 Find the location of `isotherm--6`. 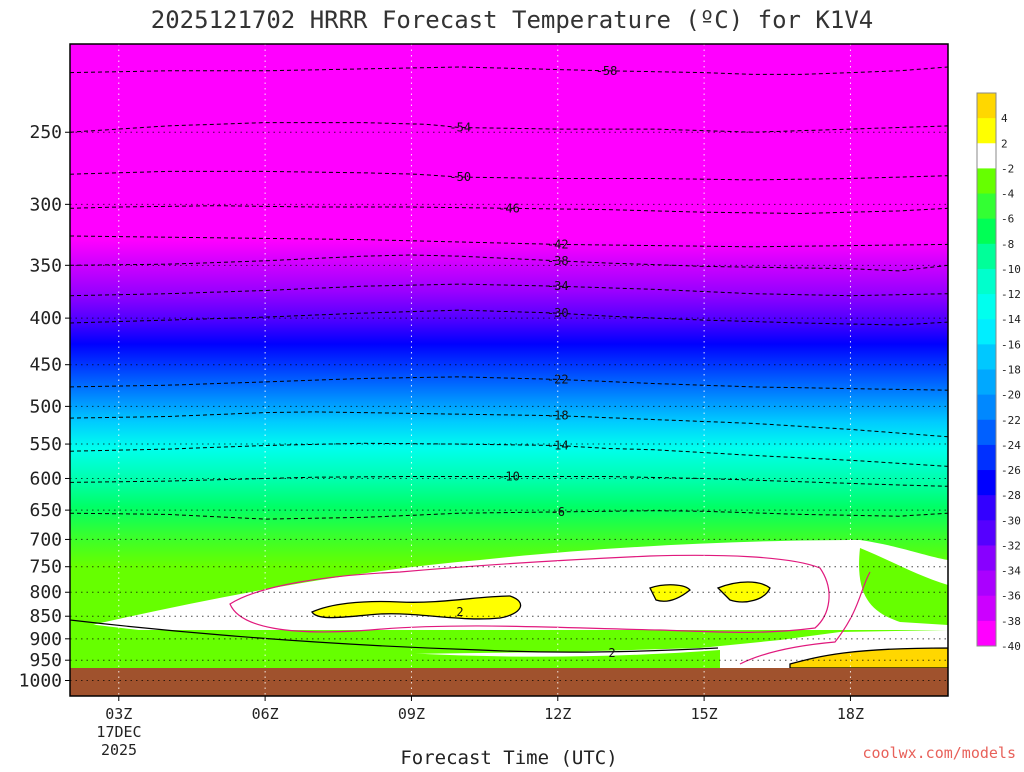

isotherm--6 is located at coordinates (509, 515).